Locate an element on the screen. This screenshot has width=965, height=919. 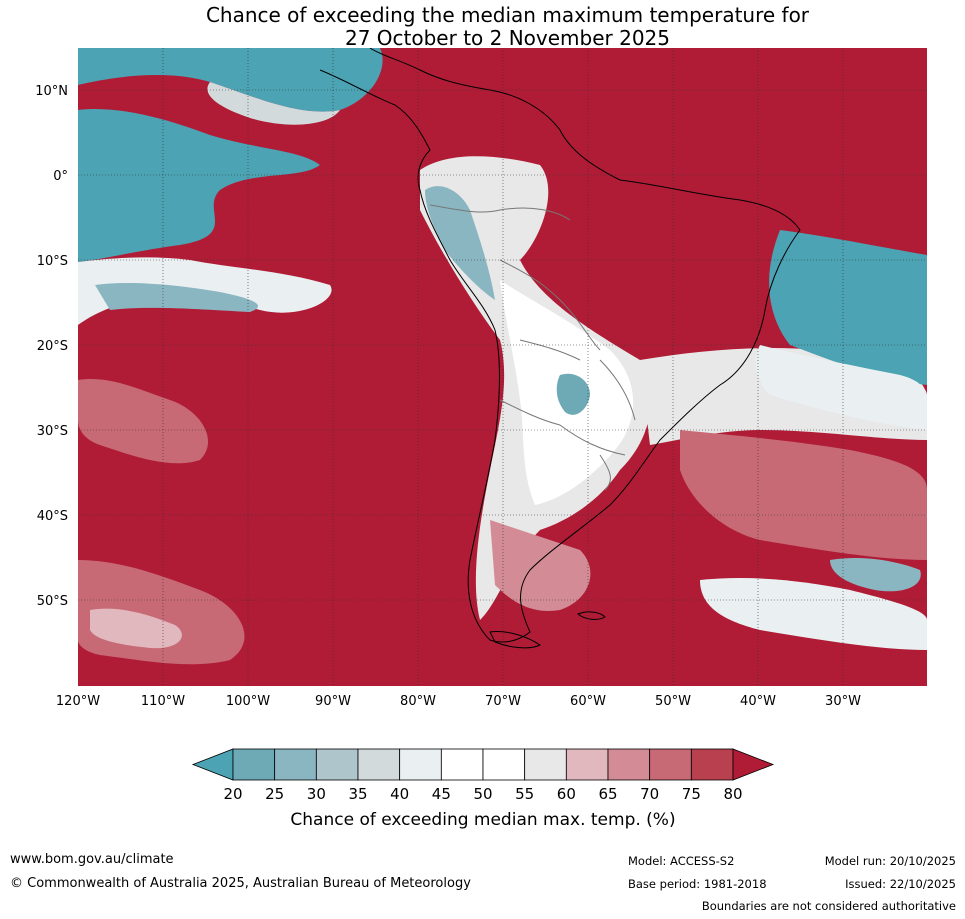
lon-label: 50°W is located at coordinates (673, 701).